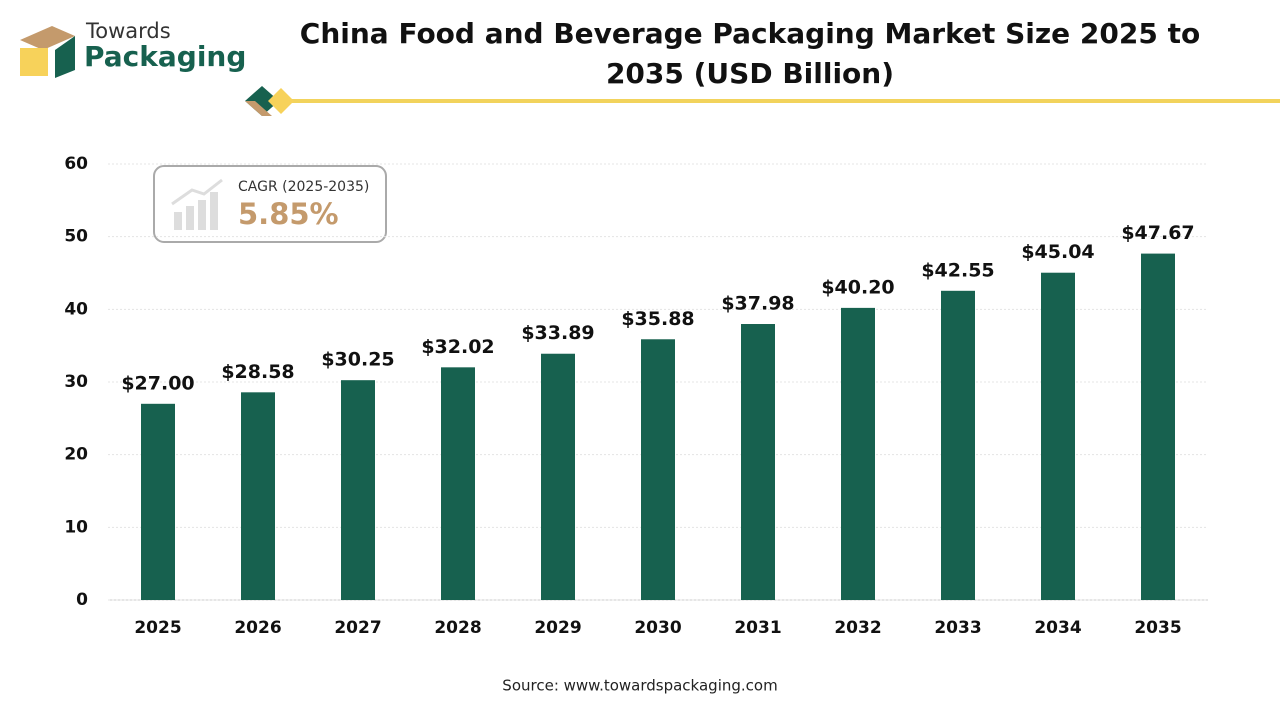 The width and height of the screenshot is (1280, 720). Describe the element at coordinates (957, 628) in the screenshot. I see `x-tick-label: 2033` at that location.